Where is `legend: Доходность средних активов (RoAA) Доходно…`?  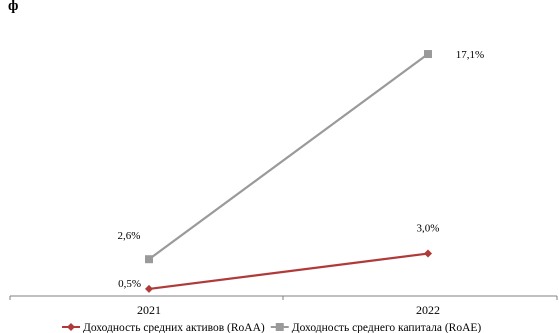 legend: Доходность средних активов (RoAA) Доходно… is located at coordinates (271, 327).